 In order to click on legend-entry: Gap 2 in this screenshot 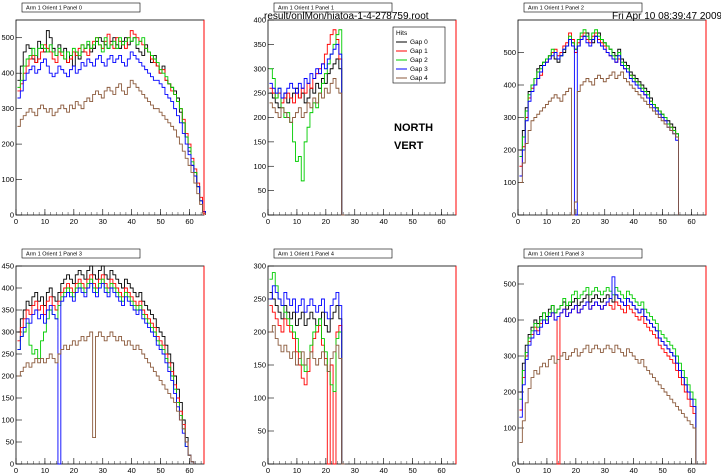, I will do `click(419, 60)`.